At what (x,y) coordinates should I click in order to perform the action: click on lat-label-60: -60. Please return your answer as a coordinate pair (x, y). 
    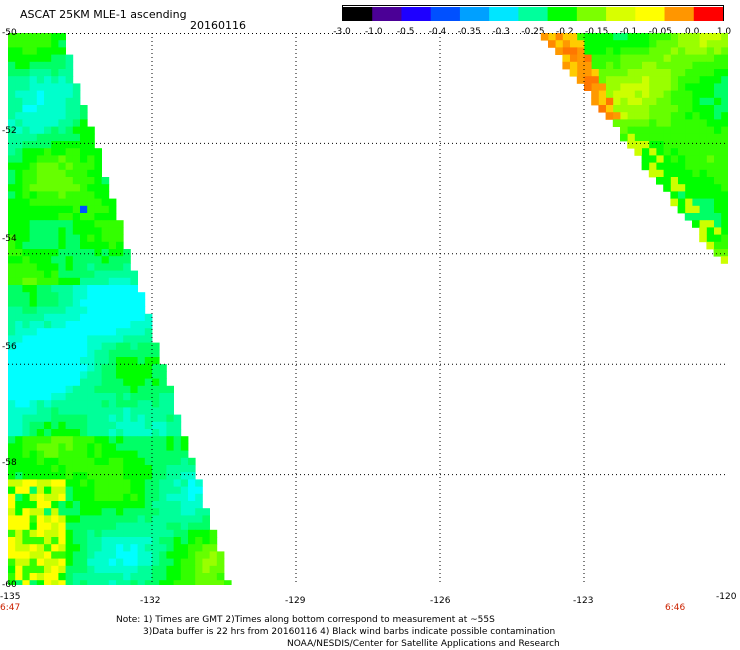
    Looking at the image, I should click on (9, 585).